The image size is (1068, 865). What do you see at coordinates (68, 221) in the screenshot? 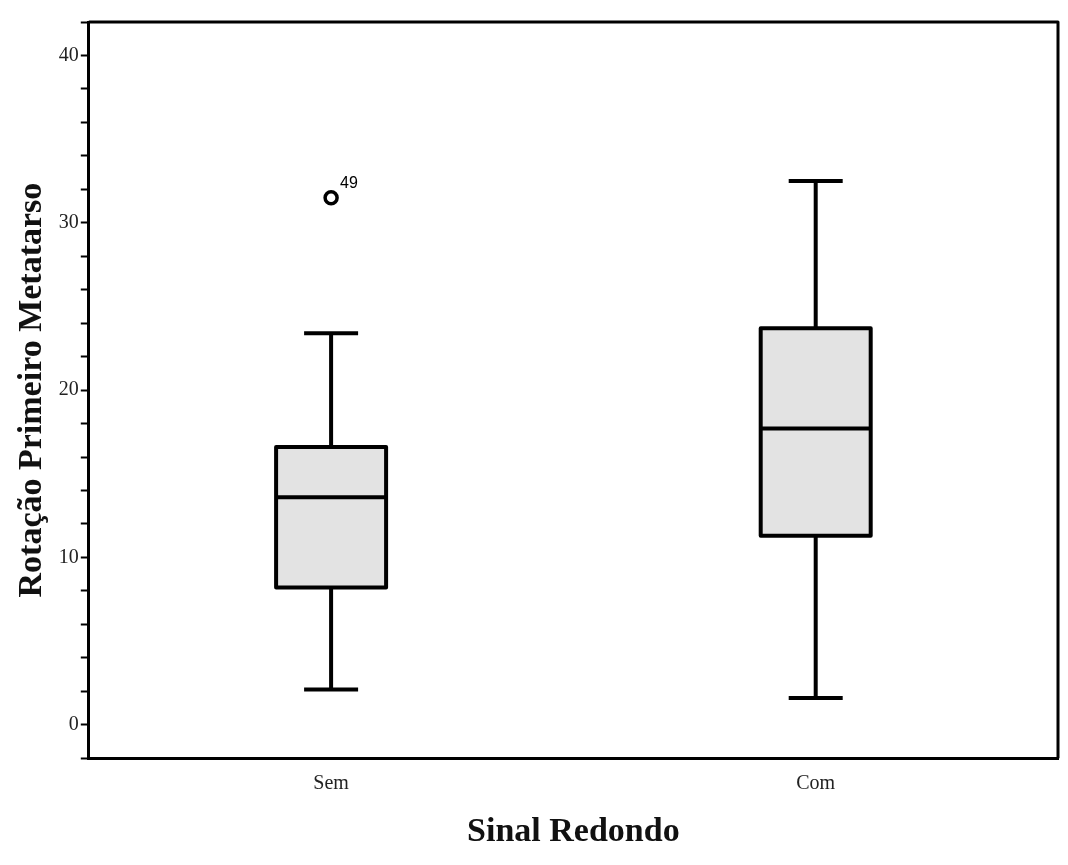
I see `y-tick-label: 30` at bounding box center [68, 221].